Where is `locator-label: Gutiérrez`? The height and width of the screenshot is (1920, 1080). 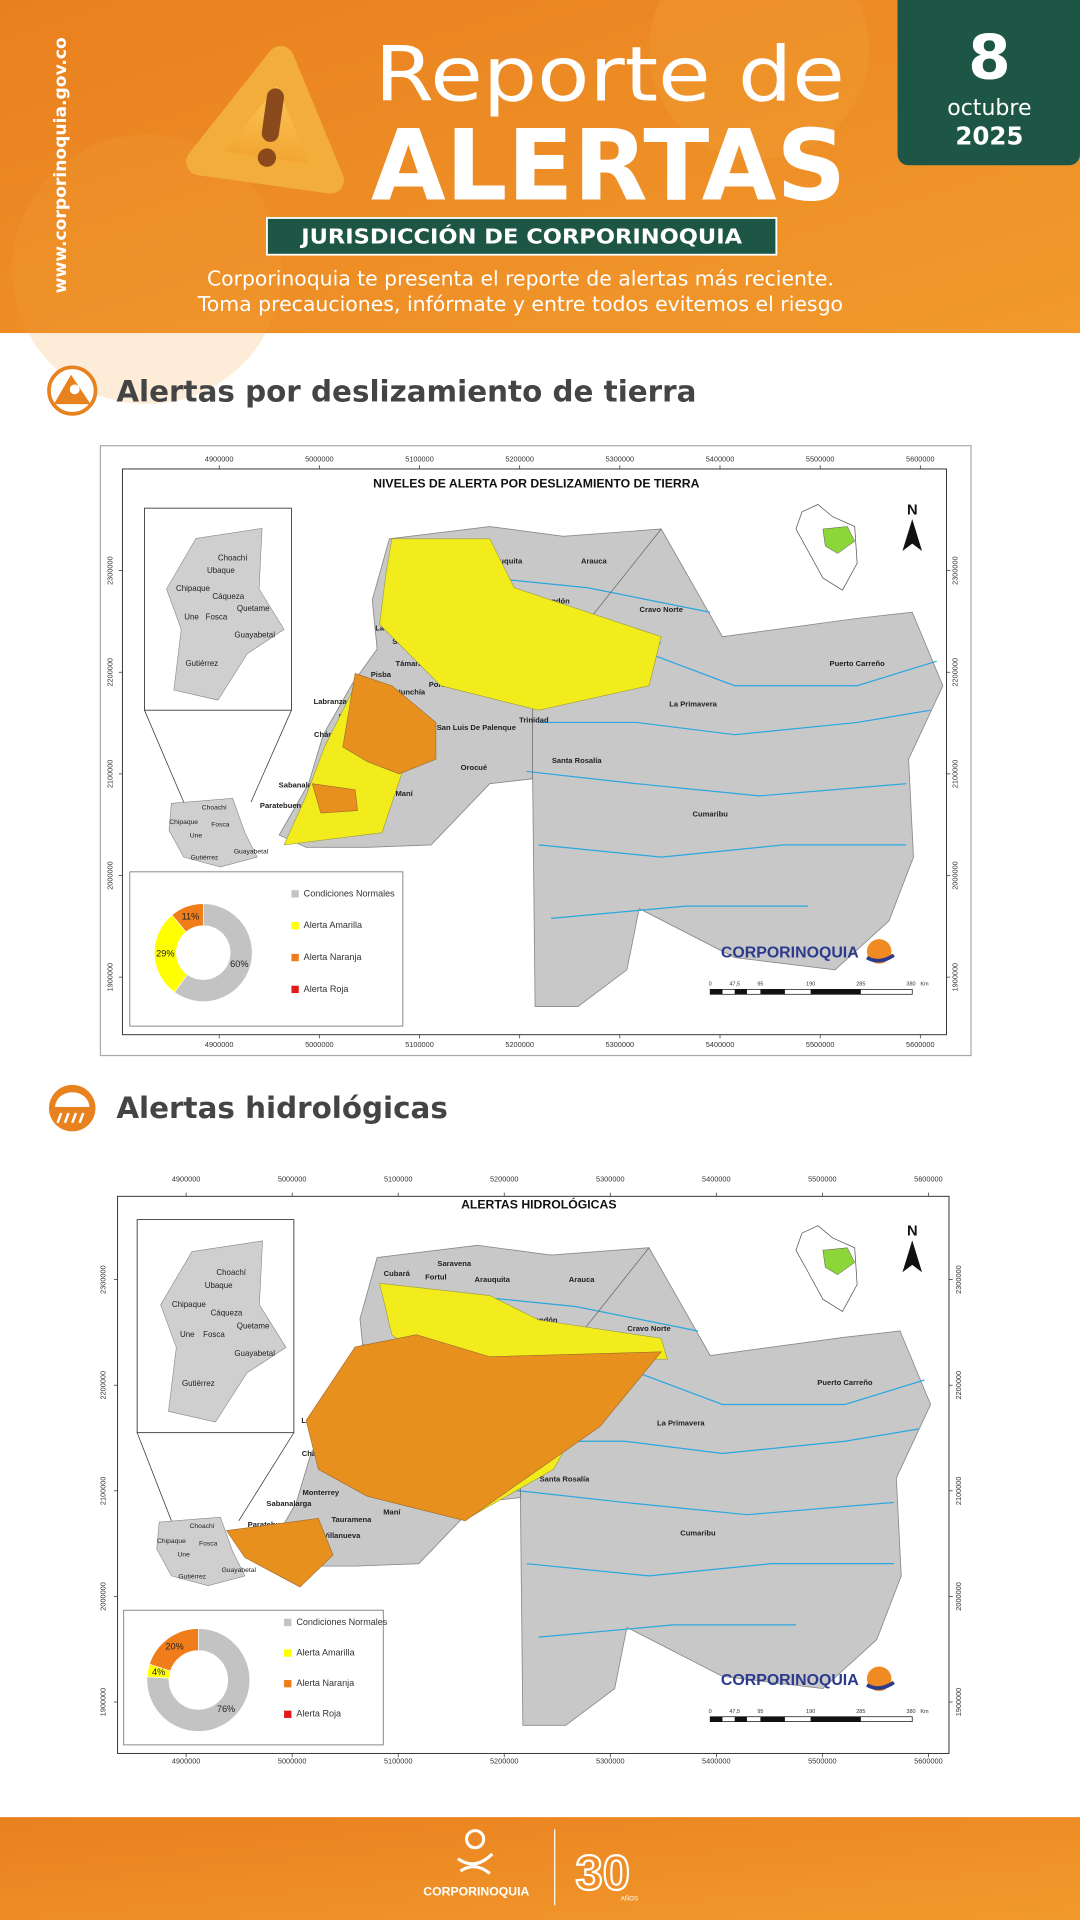 locator-label: Gutiérrez is located at coordinates (192, 1576).